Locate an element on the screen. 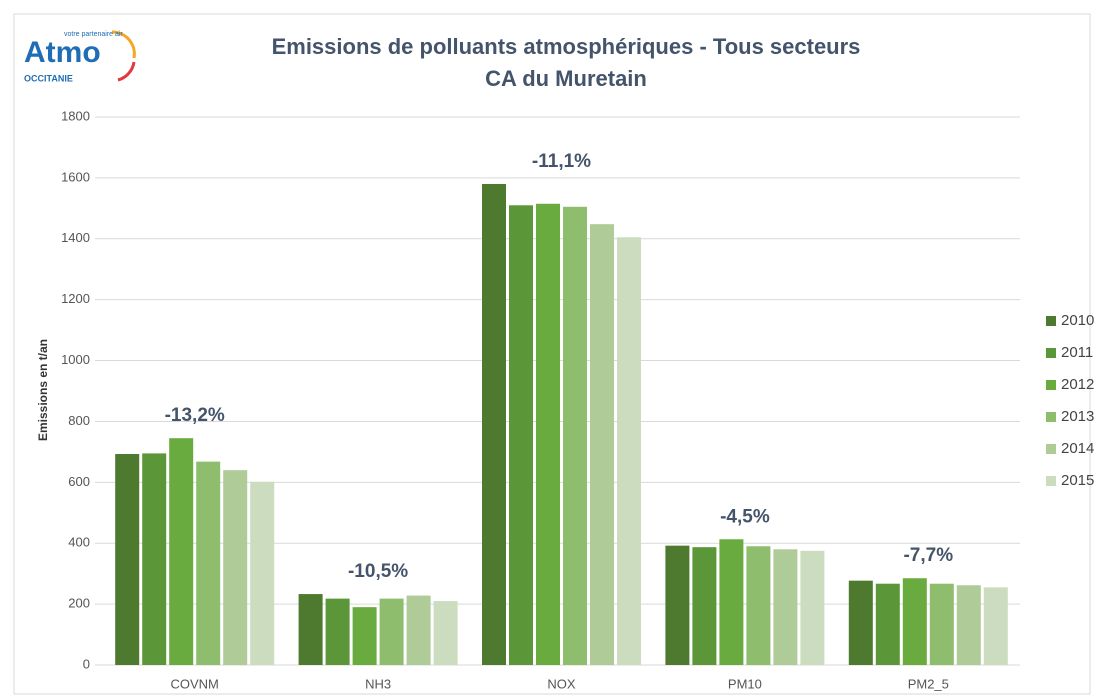 The height and width of the screenshot is (696, 1104). y-tick-label: 600 is located at coordinates (79, 481).